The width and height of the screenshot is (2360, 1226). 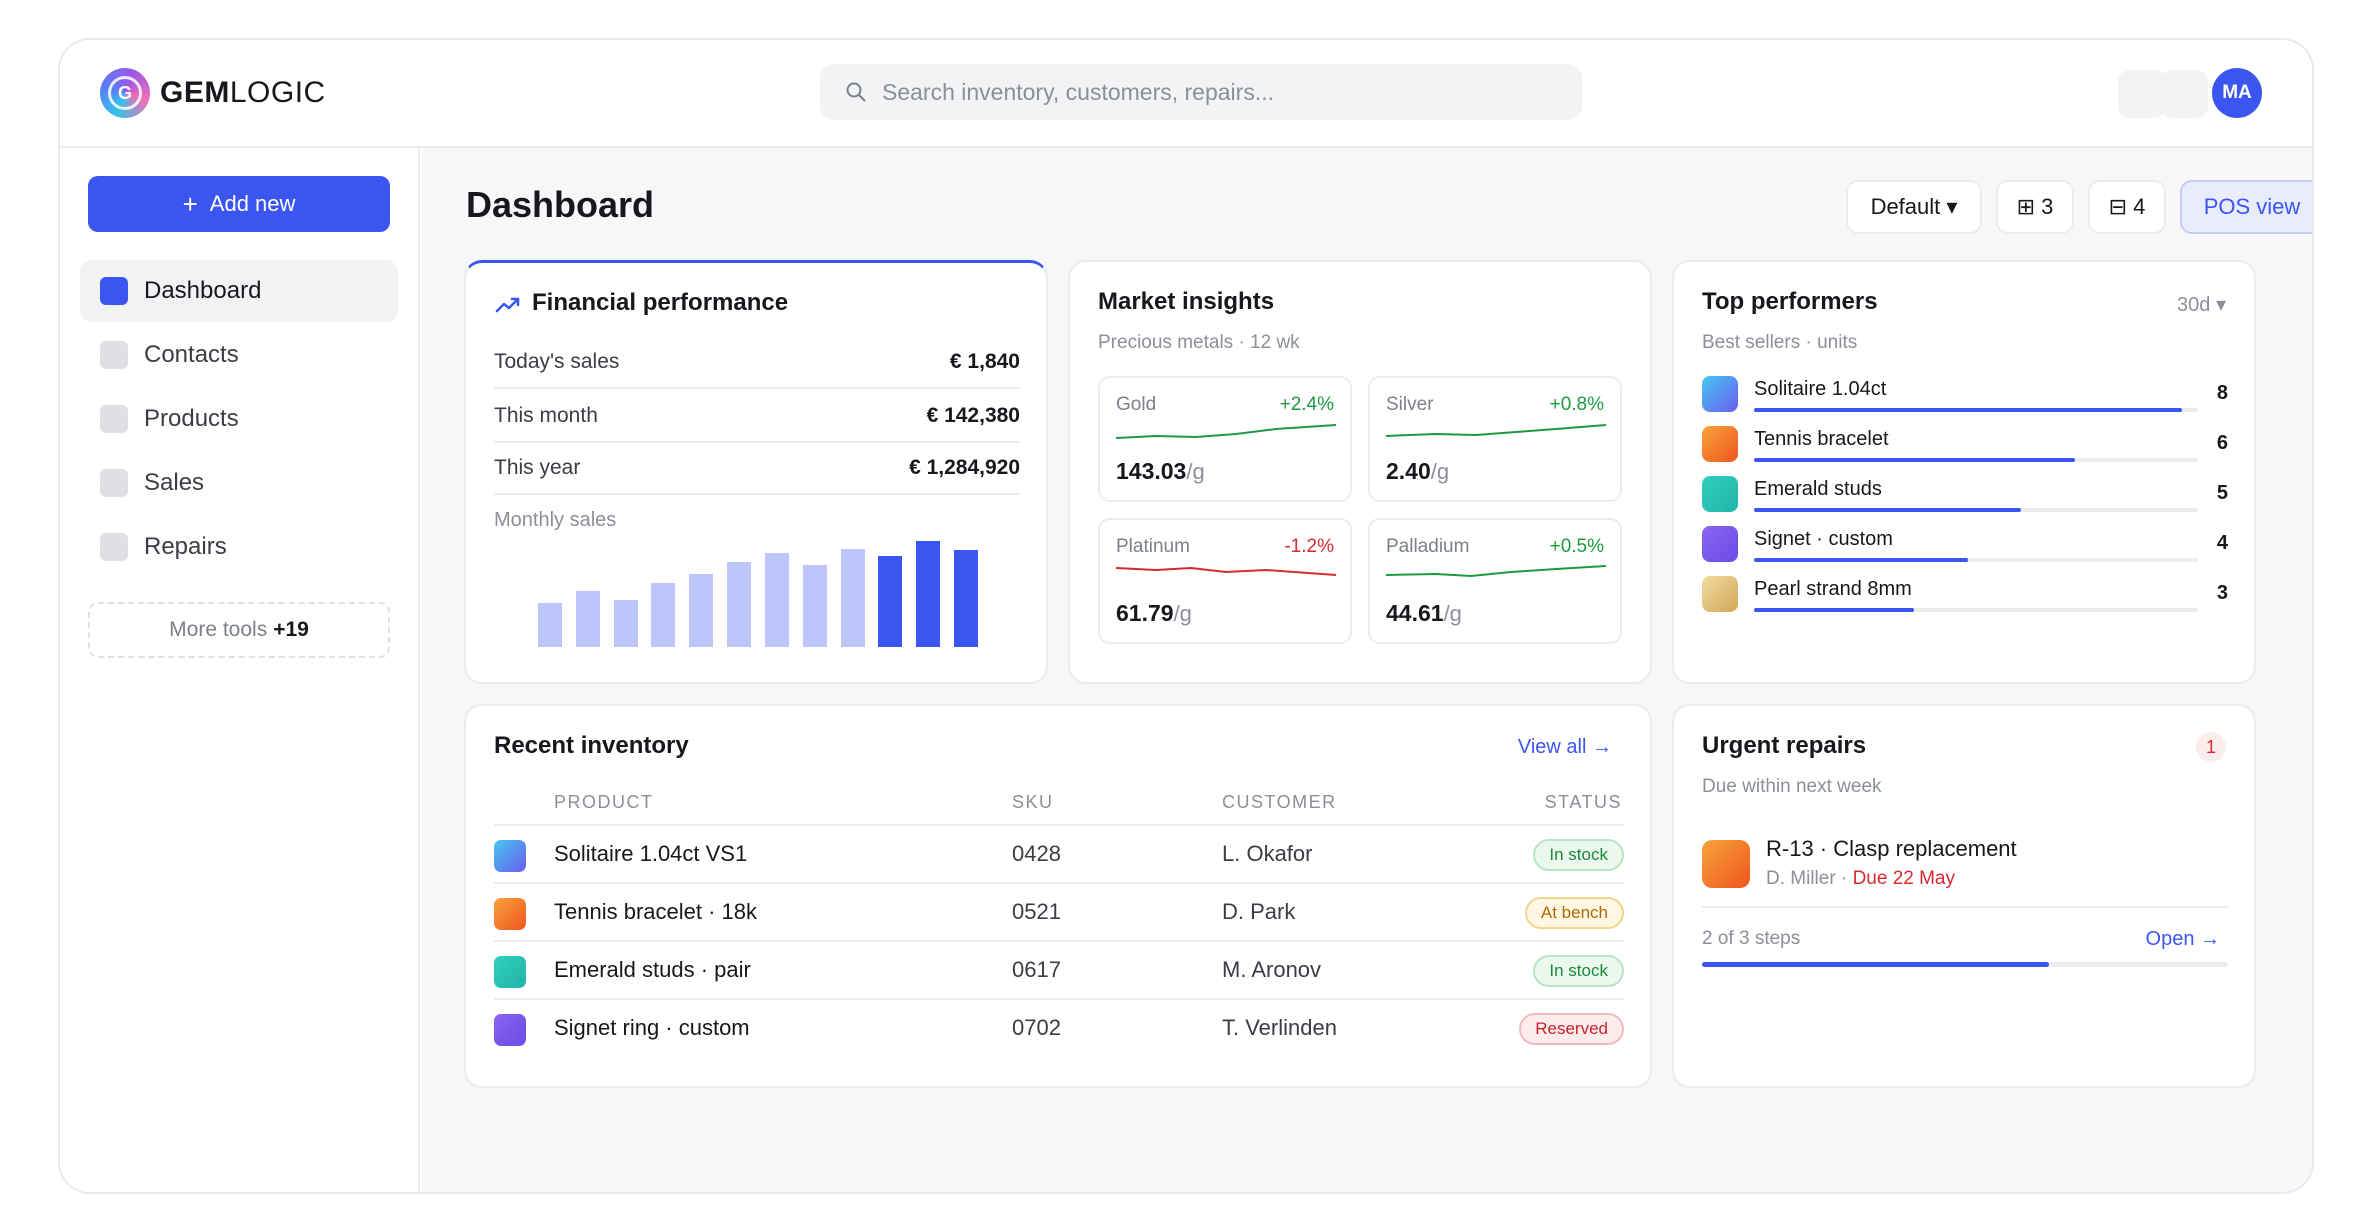 I want to click on sidebar-item-repairs: Repairs, so click(x=239, y=547).